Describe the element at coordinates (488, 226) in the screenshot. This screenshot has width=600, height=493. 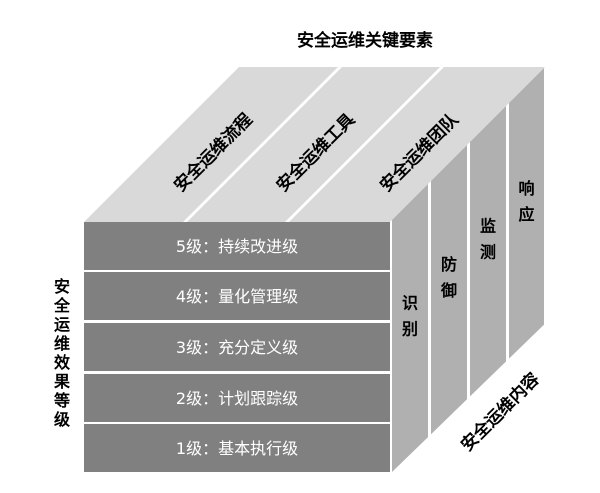
I see `side-item-label: 监` at that location.